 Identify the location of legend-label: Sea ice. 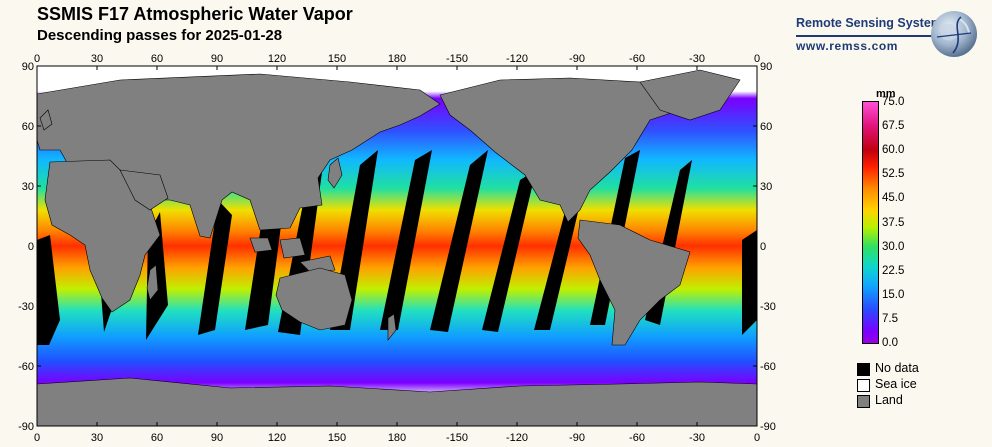
(896, 384).